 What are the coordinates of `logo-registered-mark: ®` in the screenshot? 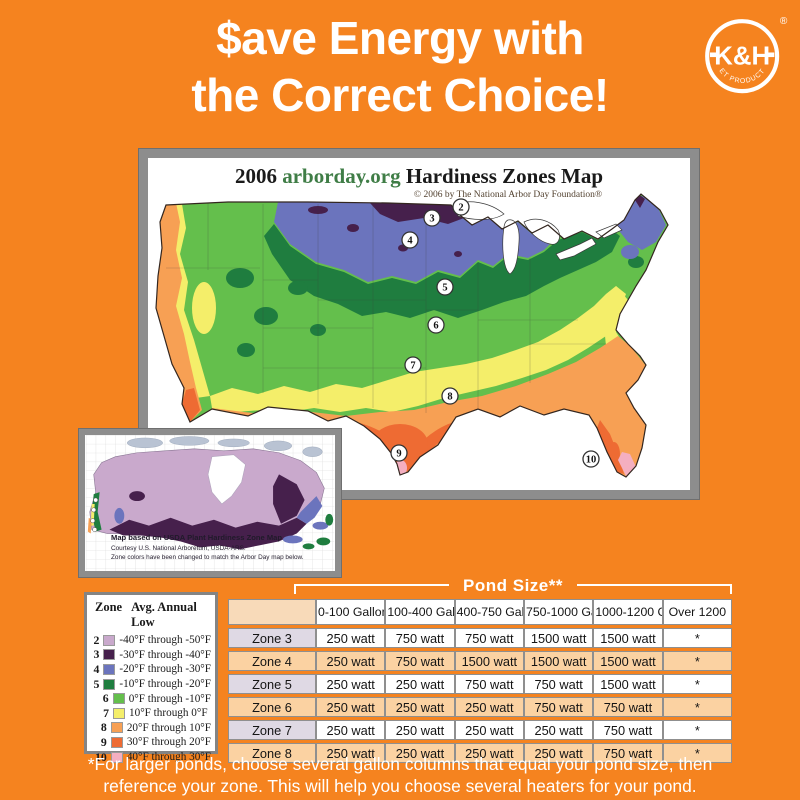 It's located at (784, 21).